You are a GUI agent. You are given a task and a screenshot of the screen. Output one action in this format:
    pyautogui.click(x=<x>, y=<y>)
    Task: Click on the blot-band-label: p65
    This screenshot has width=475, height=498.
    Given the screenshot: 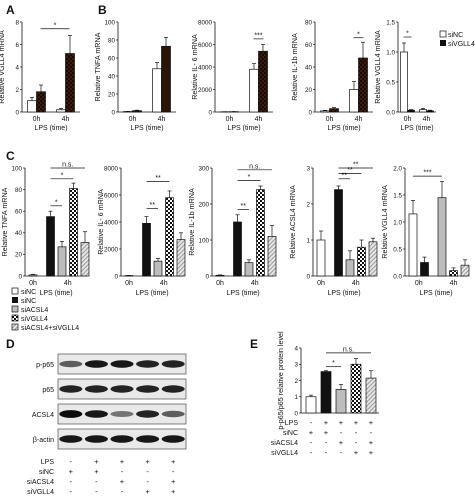 What is the action you would take?
    pyautogui.click(x=48, y=390)
    